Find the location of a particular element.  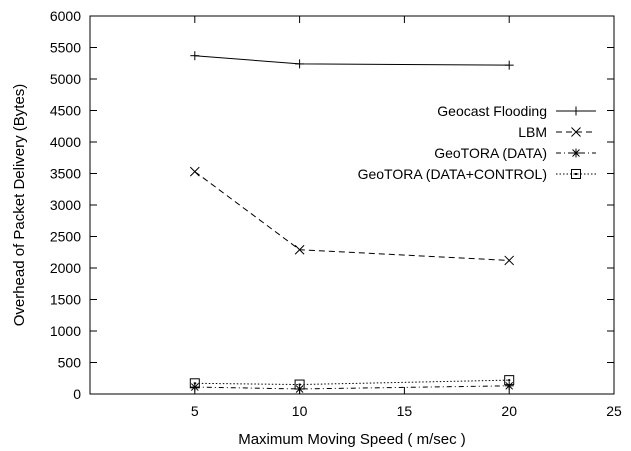

data-point-geotora-data is located at coordinates (509, 386).